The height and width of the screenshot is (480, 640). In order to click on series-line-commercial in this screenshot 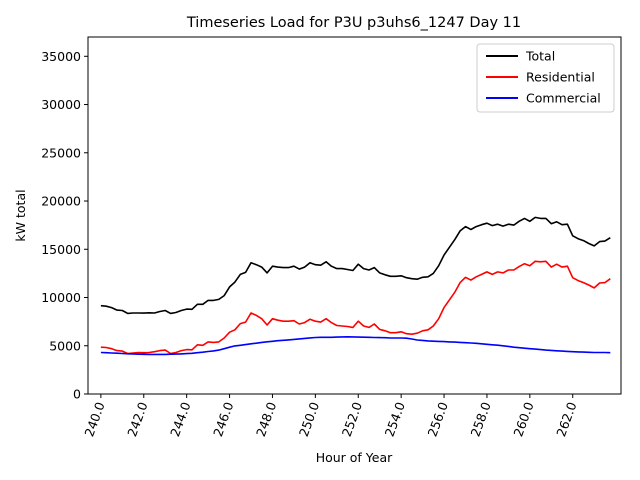, I will do `click(355, 345)`.